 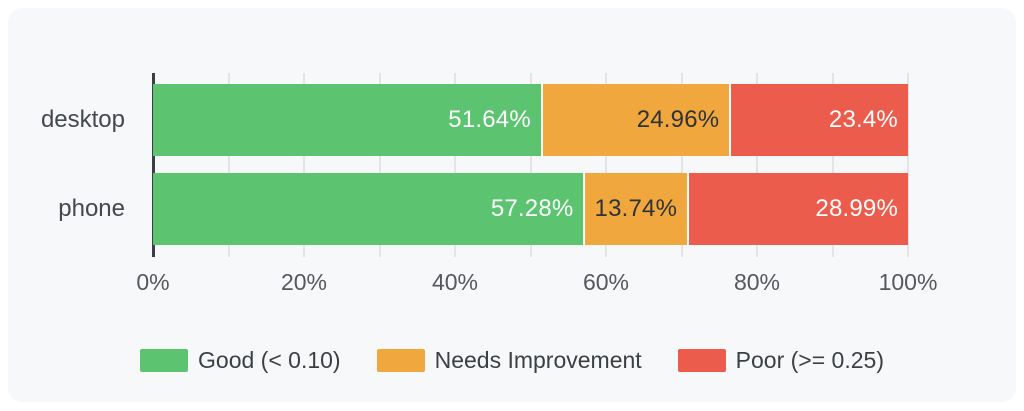 What do you see at coordinates (856, 208) in the screenshot?
I see `bar-value-label: 28.99%` at bounding box center [856, 208].